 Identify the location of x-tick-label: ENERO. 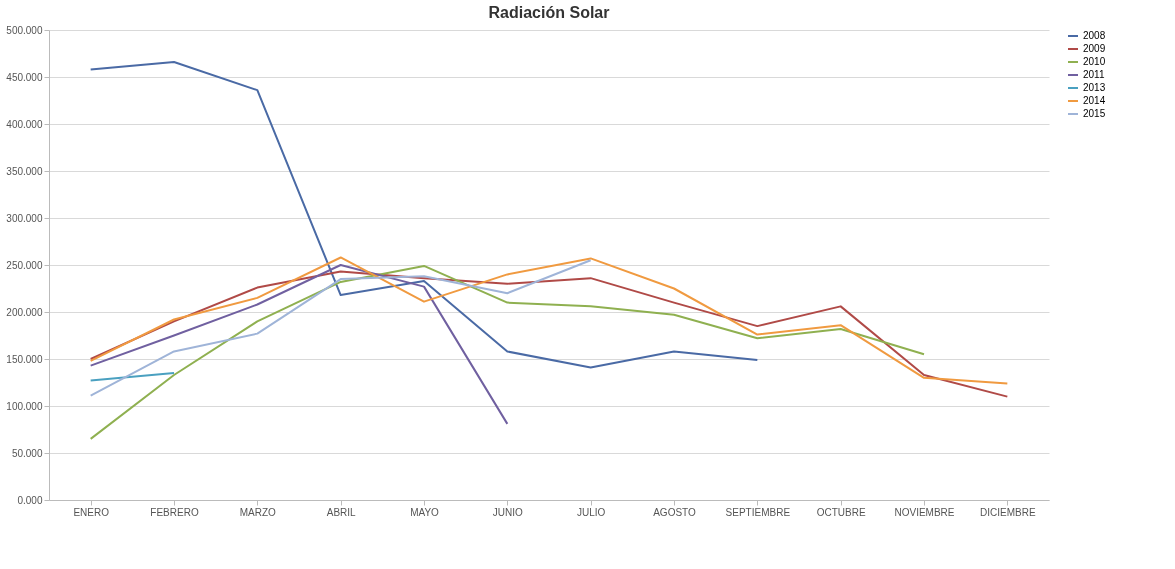
(91, 512).